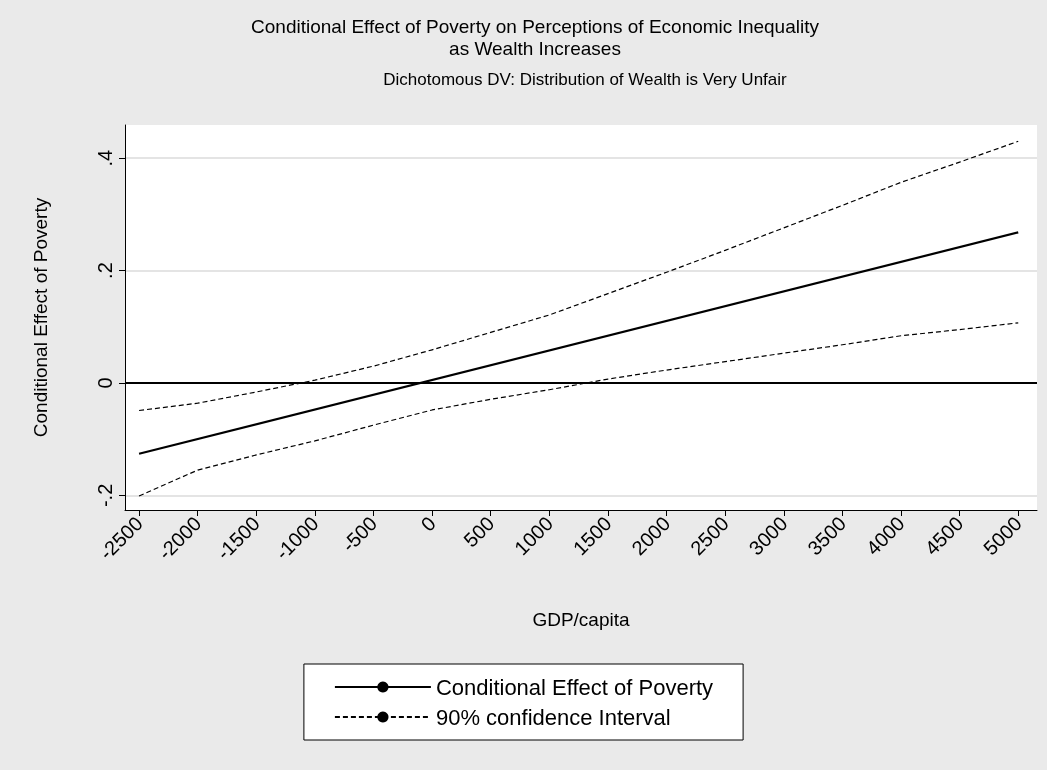 This screenshot has height=770, width=1047. I want to click on y-tick-label: 0, so click(105, 383).